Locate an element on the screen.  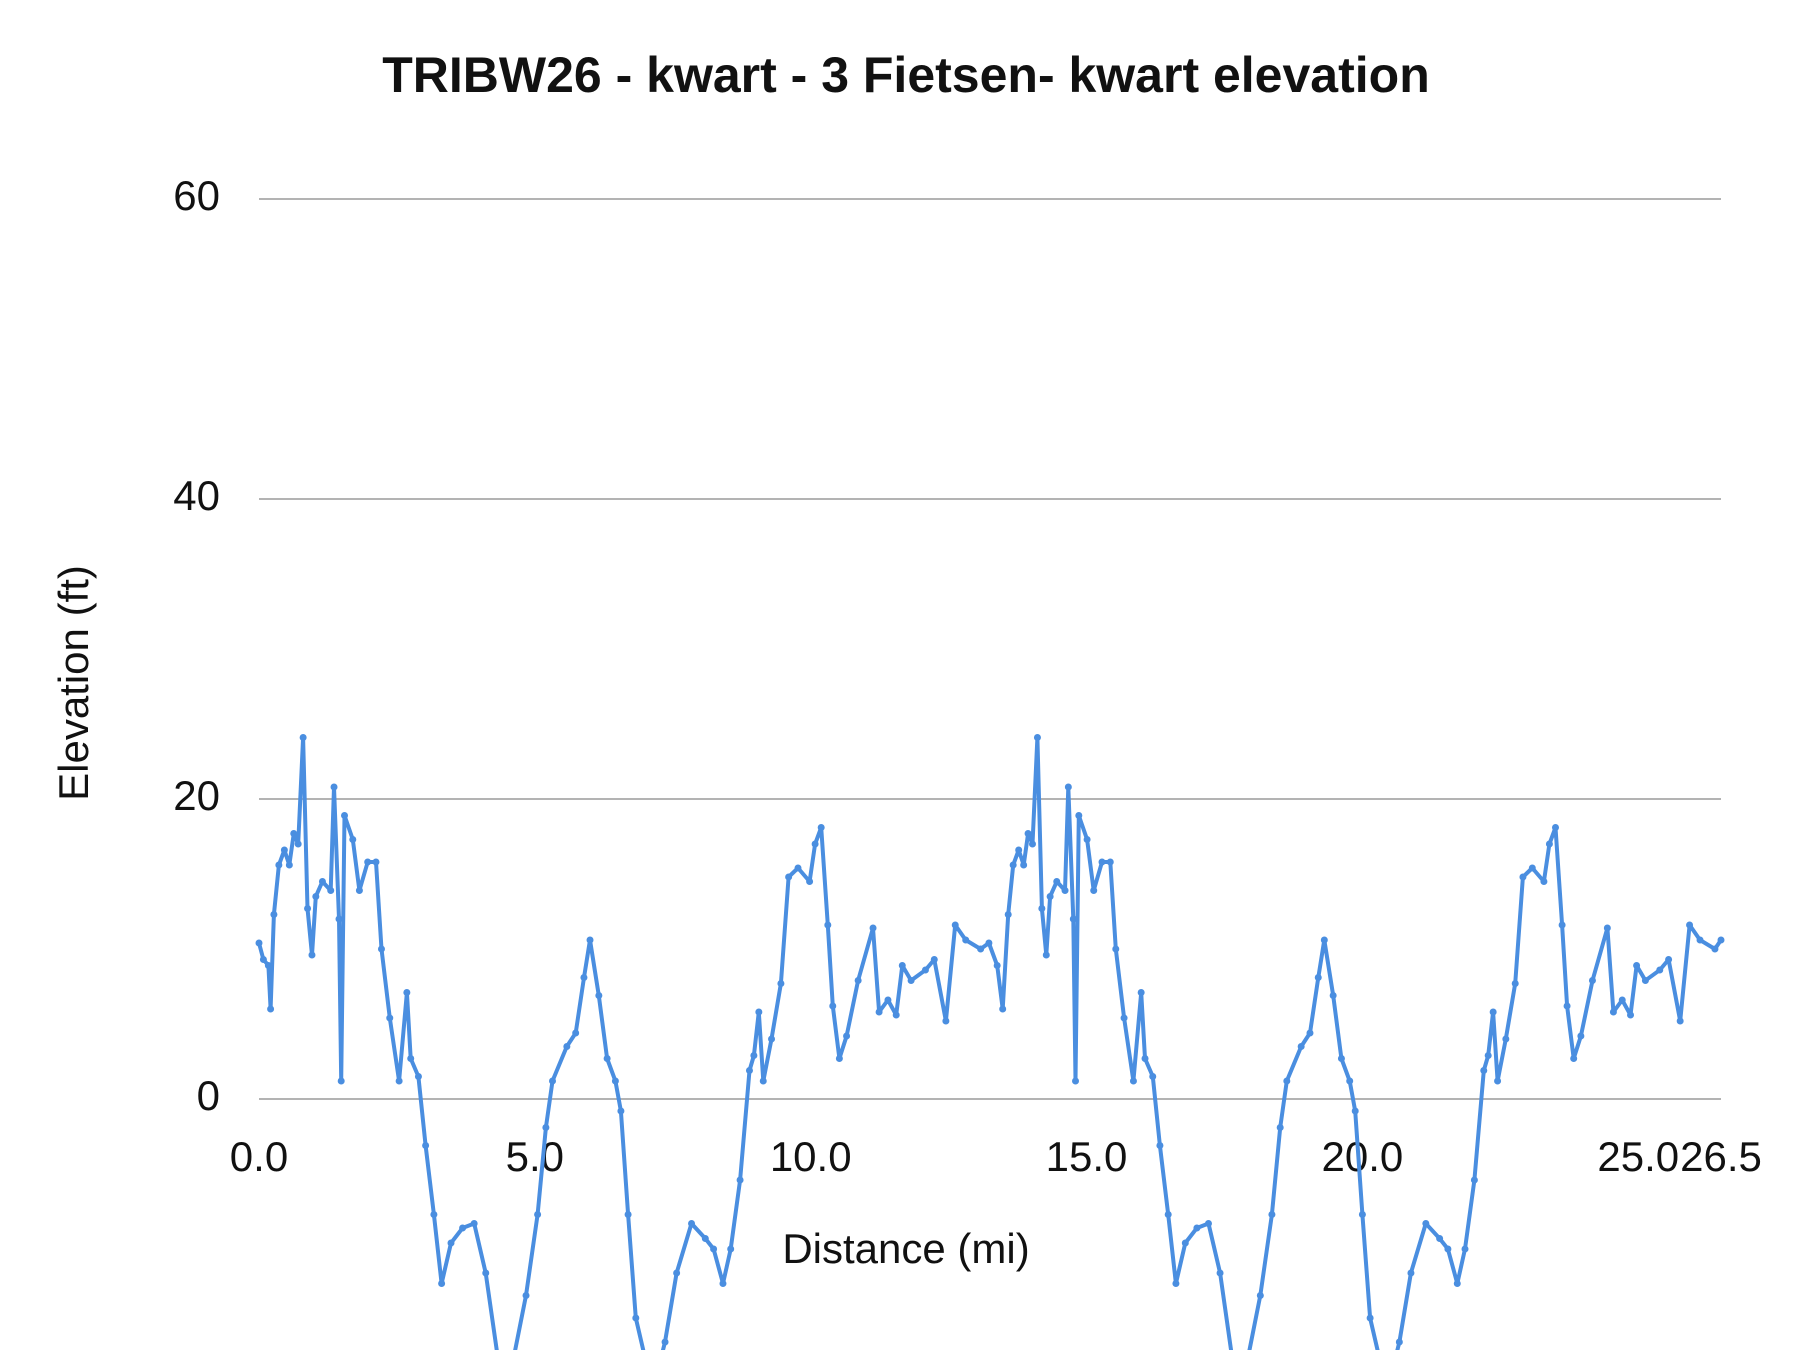
x-tick-label: 26.5 is located at coordinates (1721, 1156).